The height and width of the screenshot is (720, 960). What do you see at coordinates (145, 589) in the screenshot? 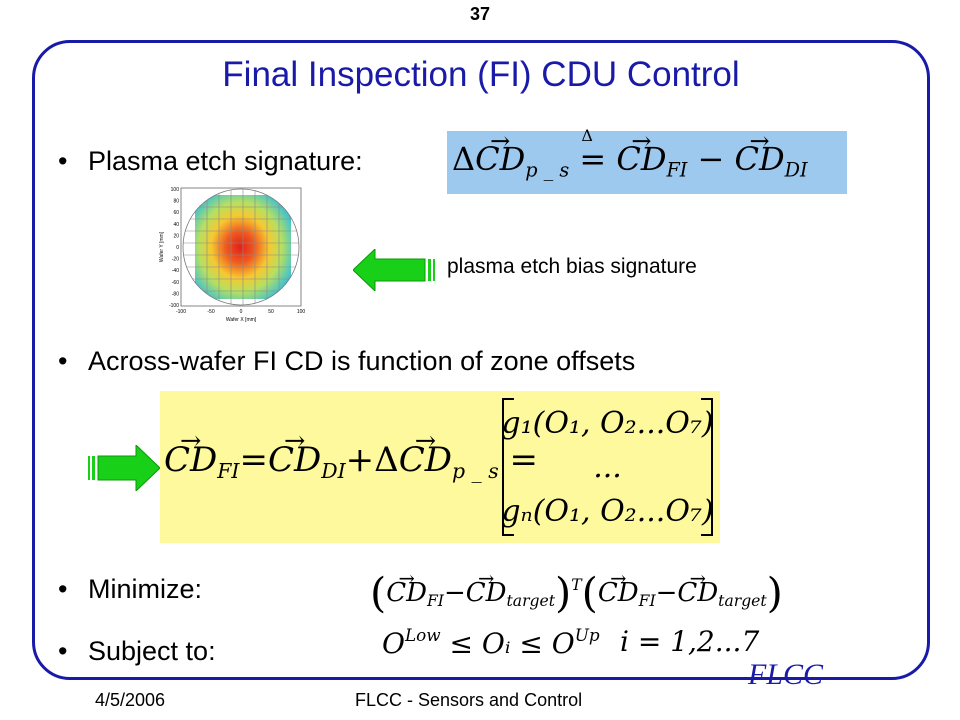
I see `bullet-text: Minimize:` at bounding box center [145, 589].